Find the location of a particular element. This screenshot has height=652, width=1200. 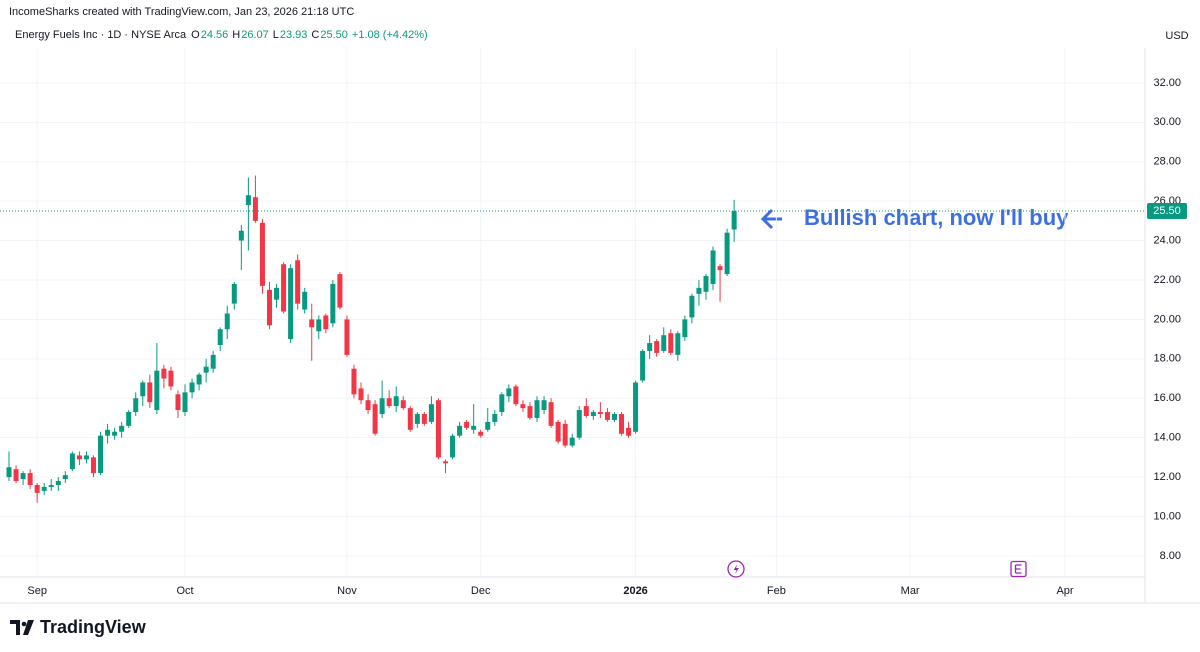

y-tick-label: 8.00 is located at coordinates (1170, 556).